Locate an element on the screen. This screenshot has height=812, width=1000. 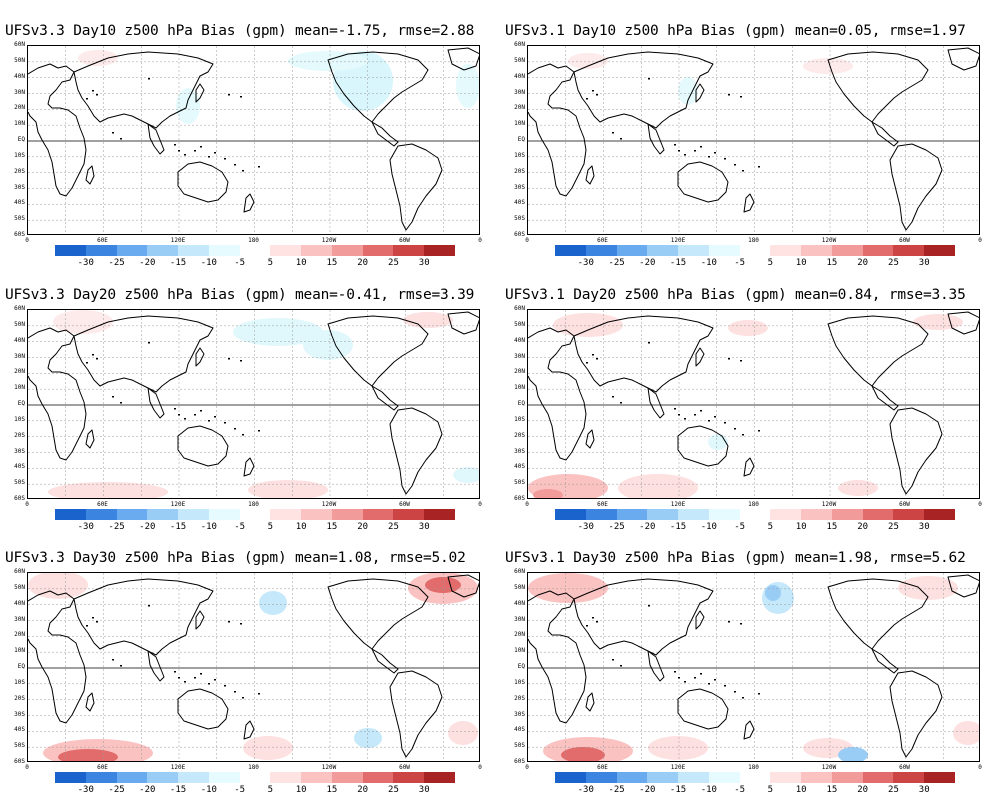
latitude-label: 60S is located at coordinates (519, 498).